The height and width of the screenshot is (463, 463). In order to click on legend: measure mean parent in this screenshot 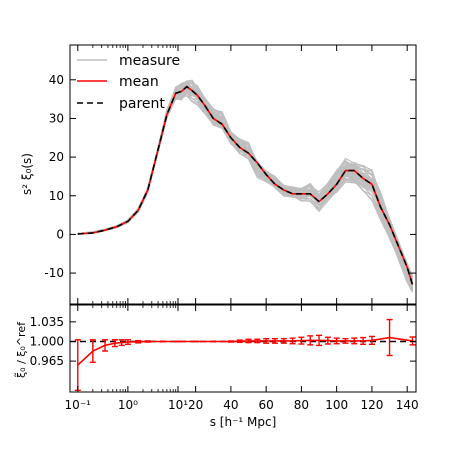, I will do `click(128, 82)`.